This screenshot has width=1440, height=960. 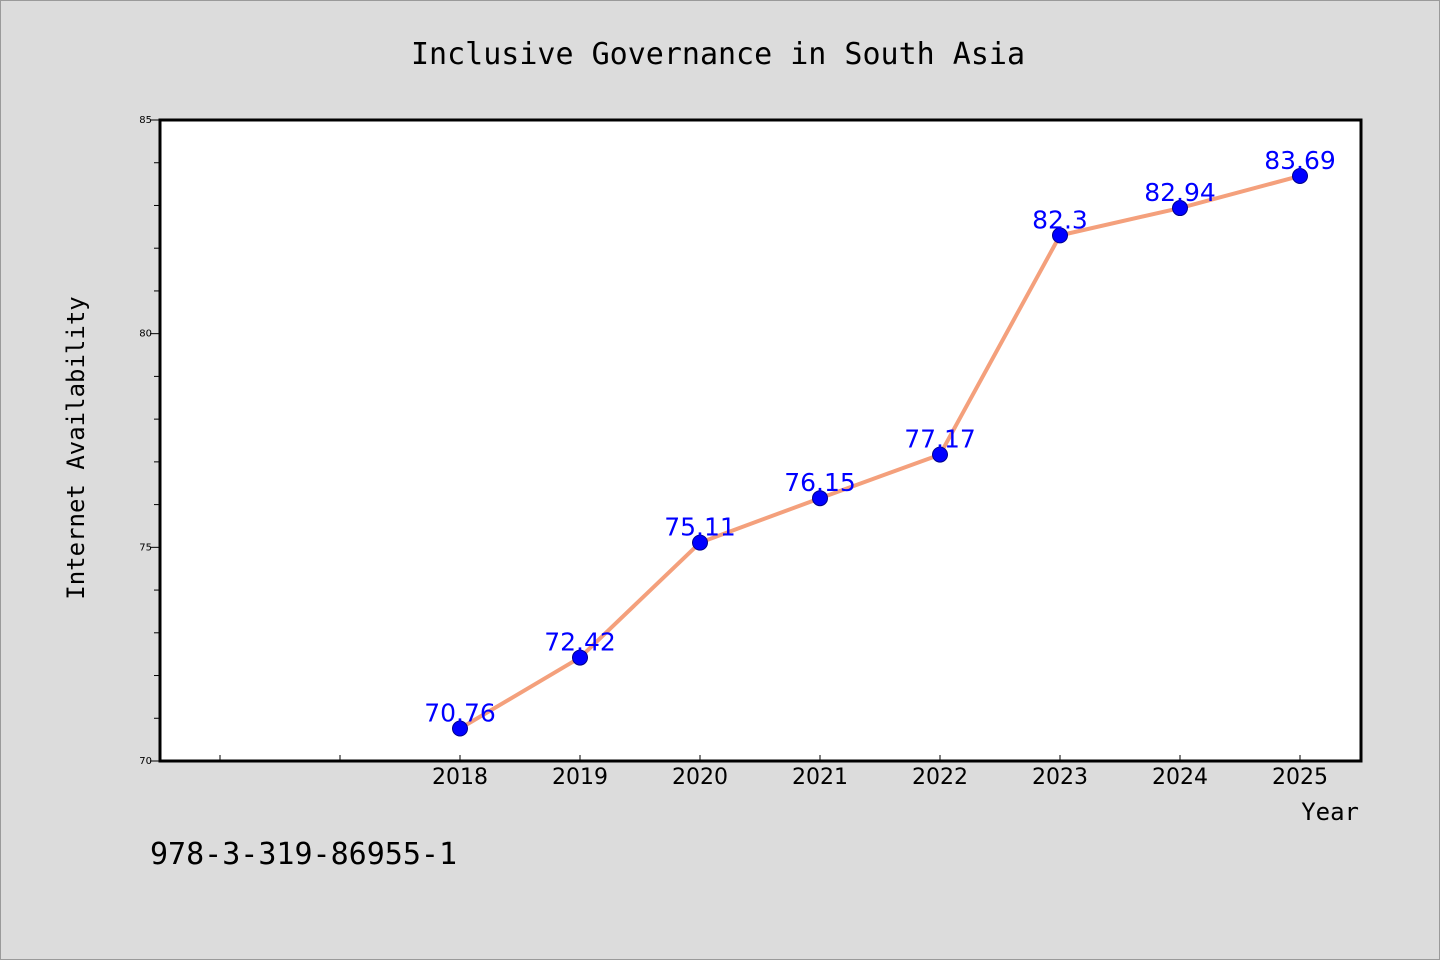 I want to click on data-label: 82.3, so click(x=1060, y=219).